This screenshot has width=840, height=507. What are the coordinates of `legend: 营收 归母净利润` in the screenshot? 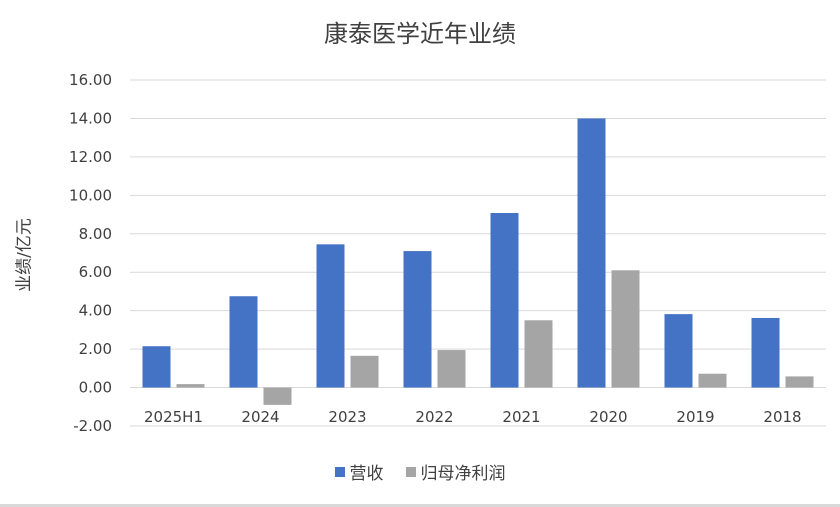 It's located at (420, 471).